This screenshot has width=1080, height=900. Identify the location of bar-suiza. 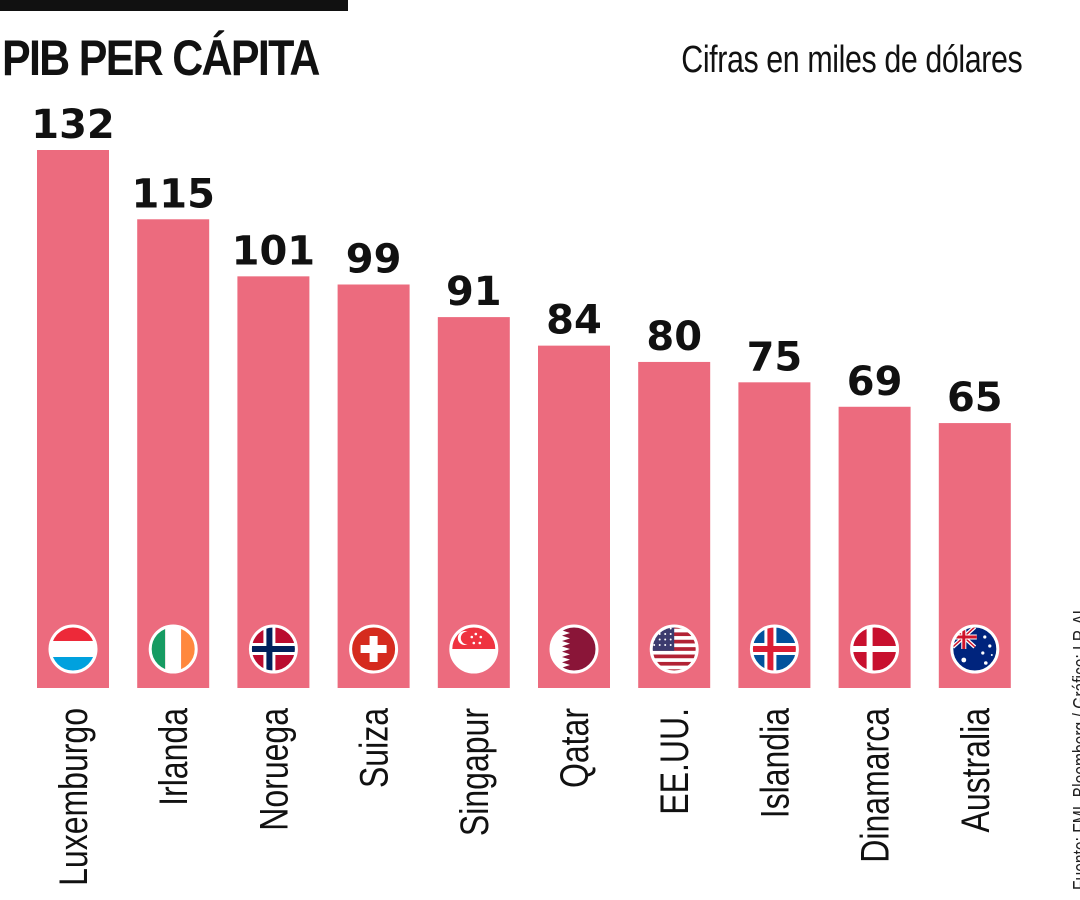
(373, 486).